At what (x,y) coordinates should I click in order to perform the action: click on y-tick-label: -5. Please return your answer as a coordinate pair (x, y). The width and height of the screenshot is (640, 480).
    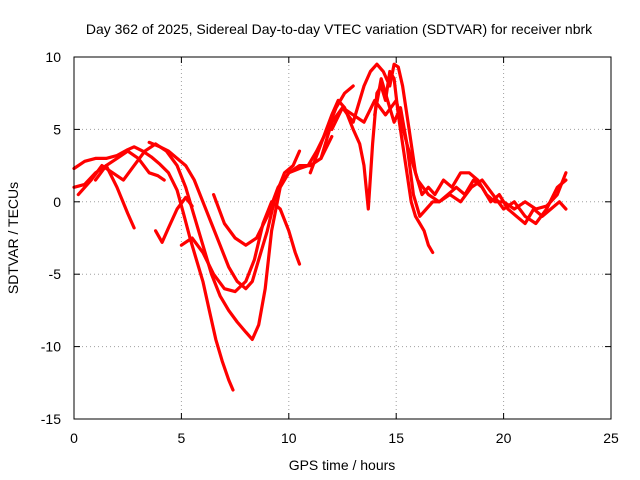
    Looking at the image, I should click on (55, 274).